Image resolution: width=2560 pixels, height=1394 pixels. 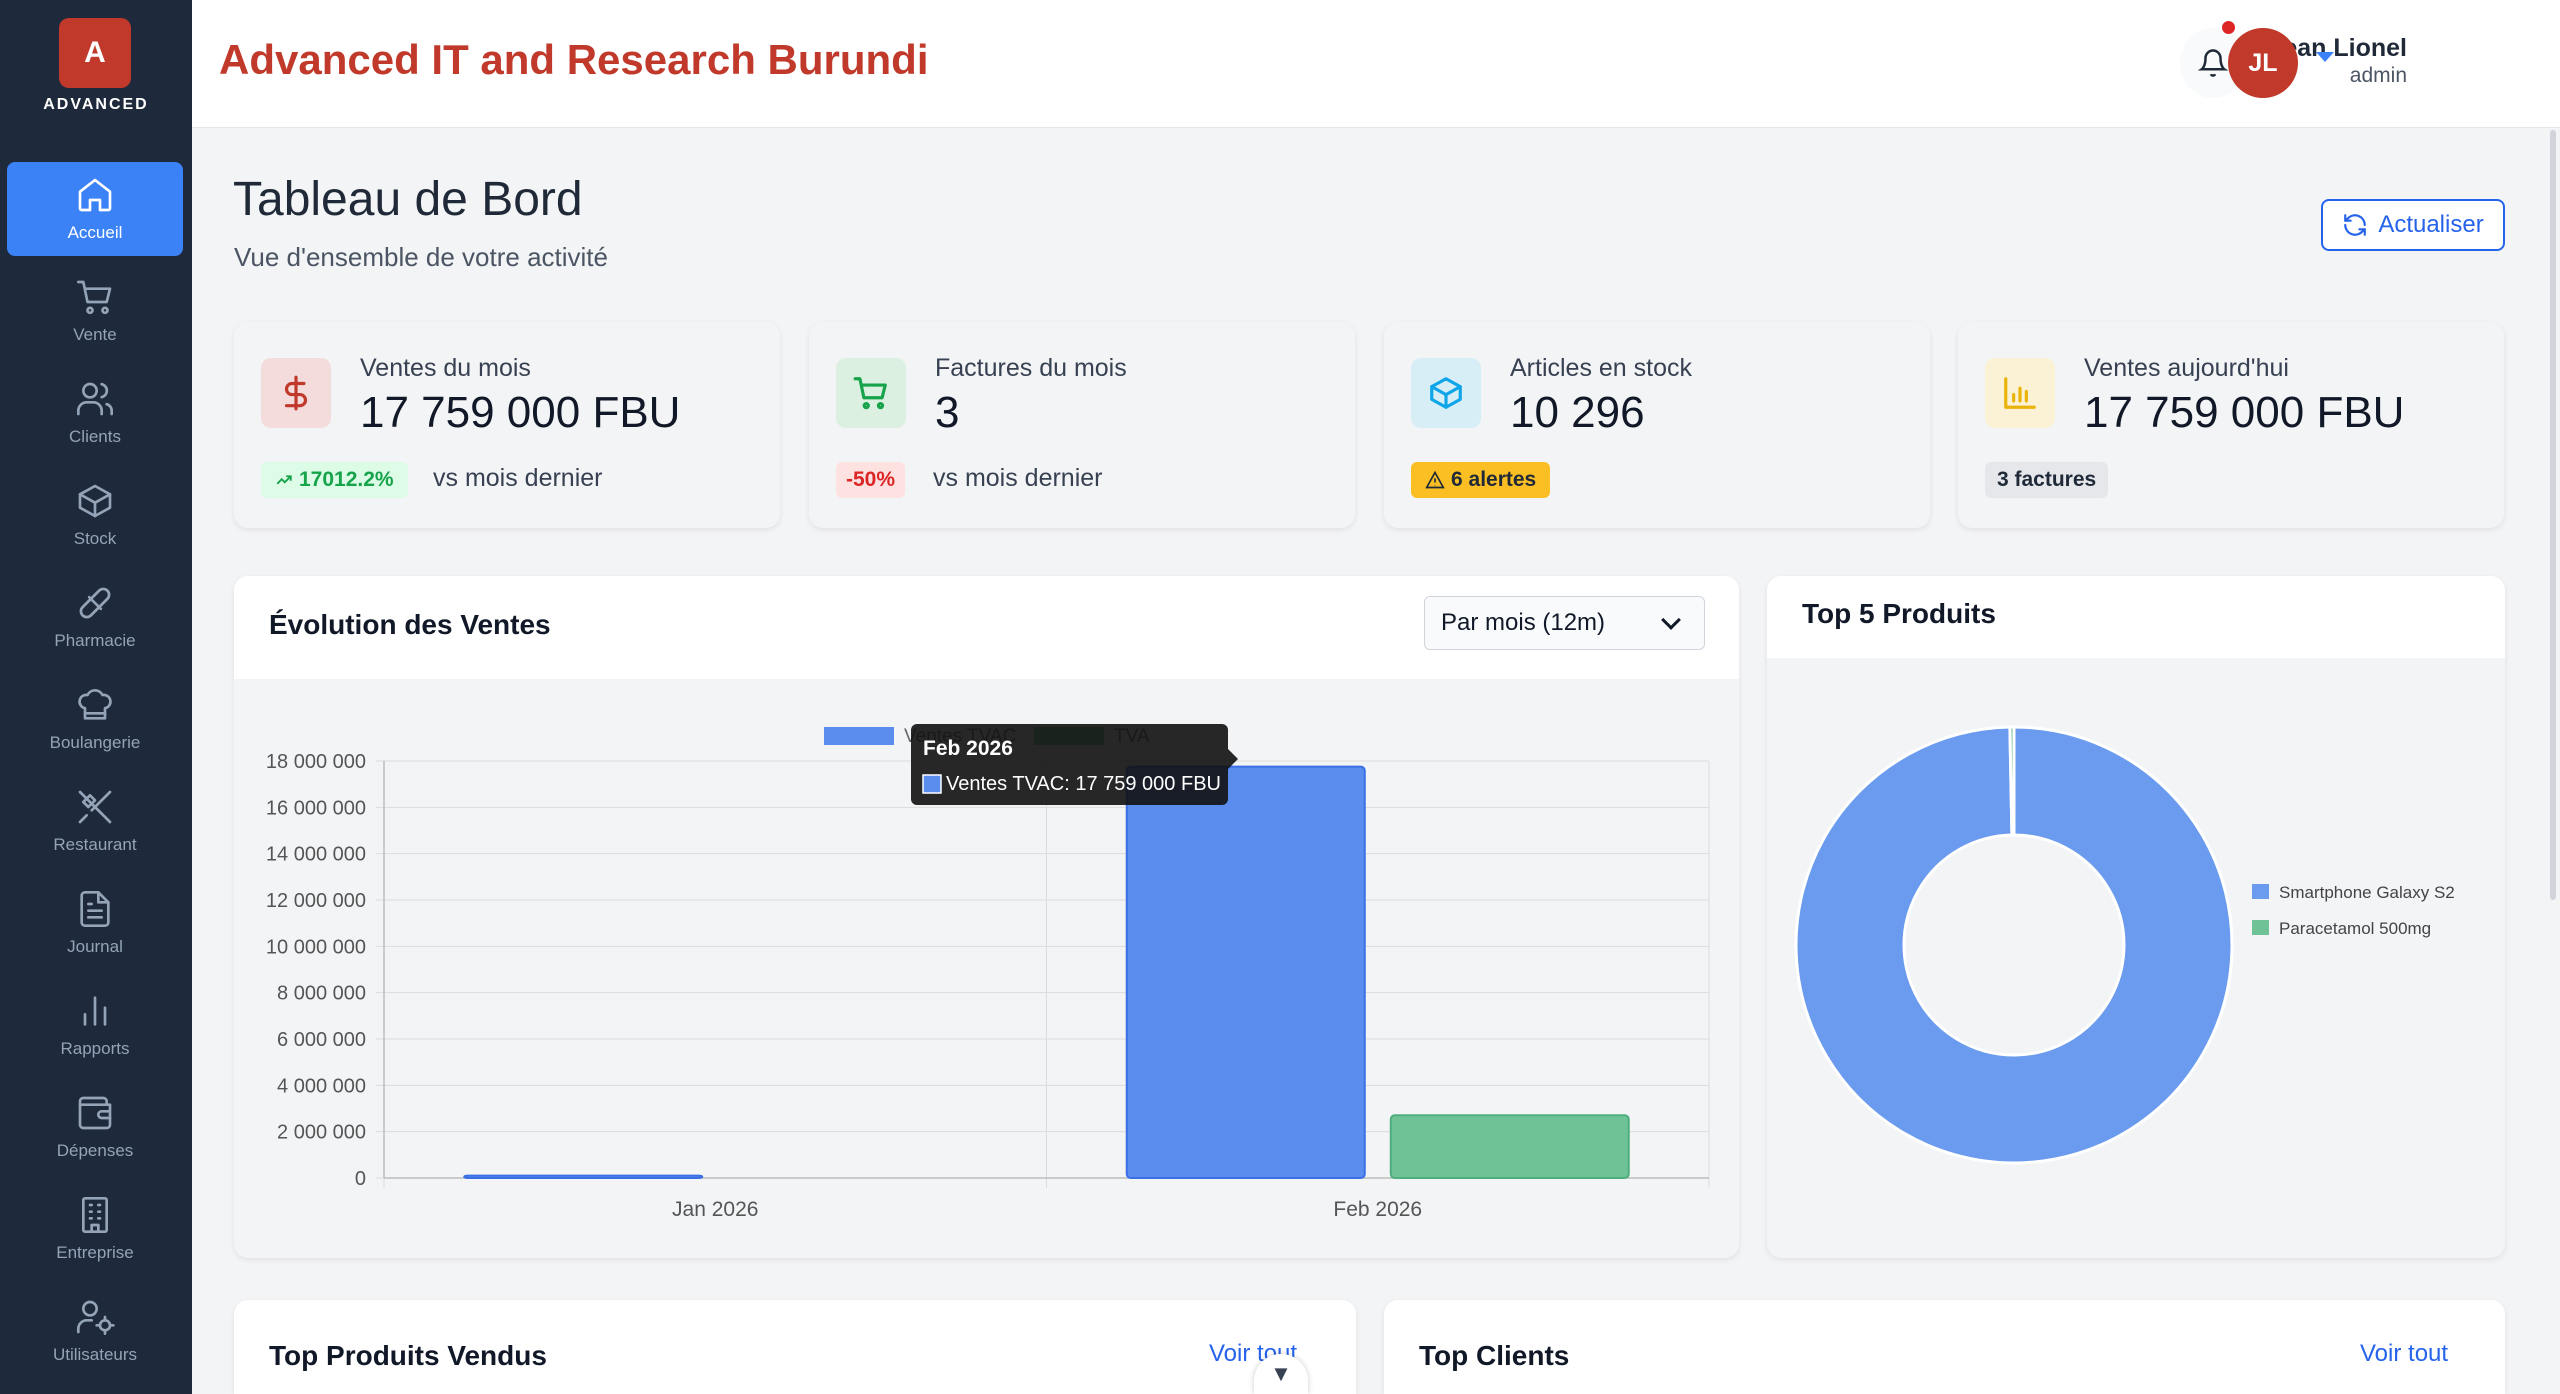 I want to click on legend-label: Smartphone Galaxy S2, so click(x=2367, y=892).